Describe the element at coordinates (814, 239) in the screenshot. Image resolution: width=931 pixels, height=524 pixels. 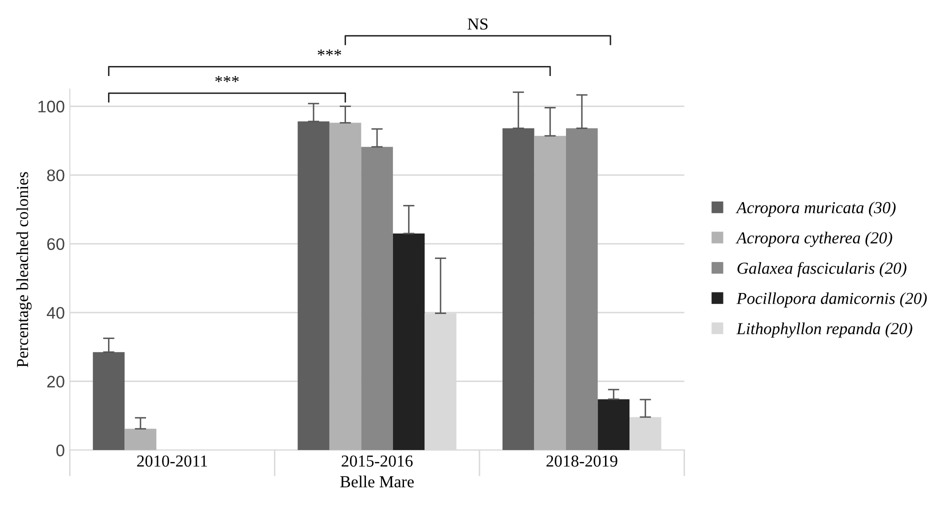
I see `legend-label: Acropora cytherea (20)` at that location.